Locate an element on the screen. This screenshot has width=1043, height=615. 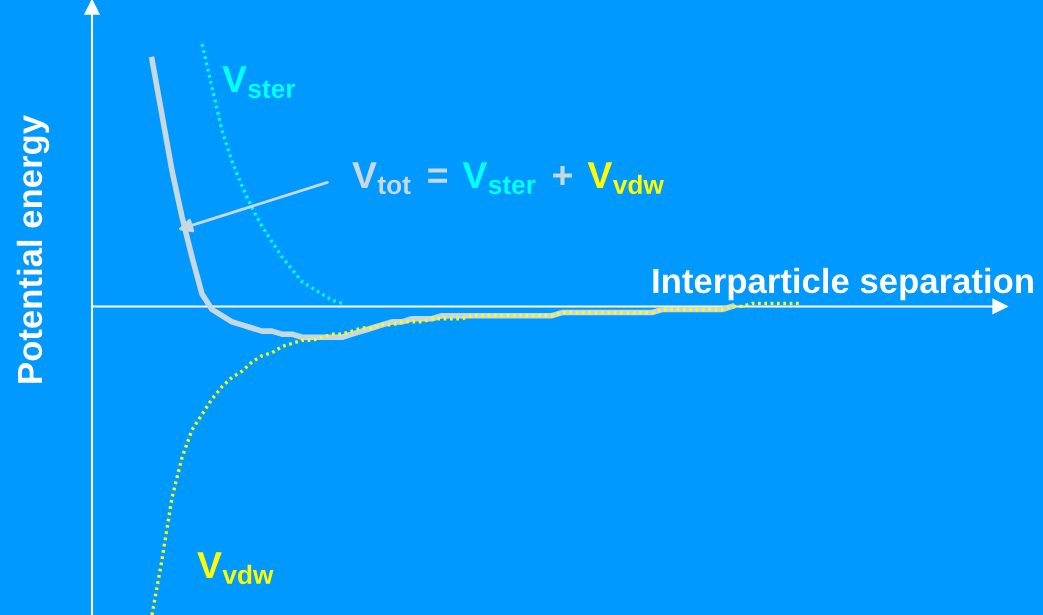
series-label: V$_{vdw}$ is located at coordinates (235, 568).